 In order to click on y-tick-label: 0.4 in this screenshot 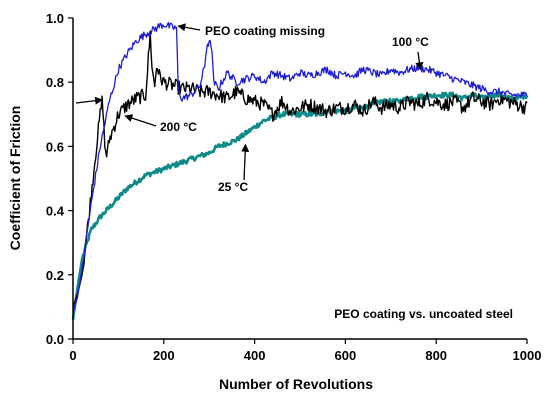, I will do `click(55, 211)`.